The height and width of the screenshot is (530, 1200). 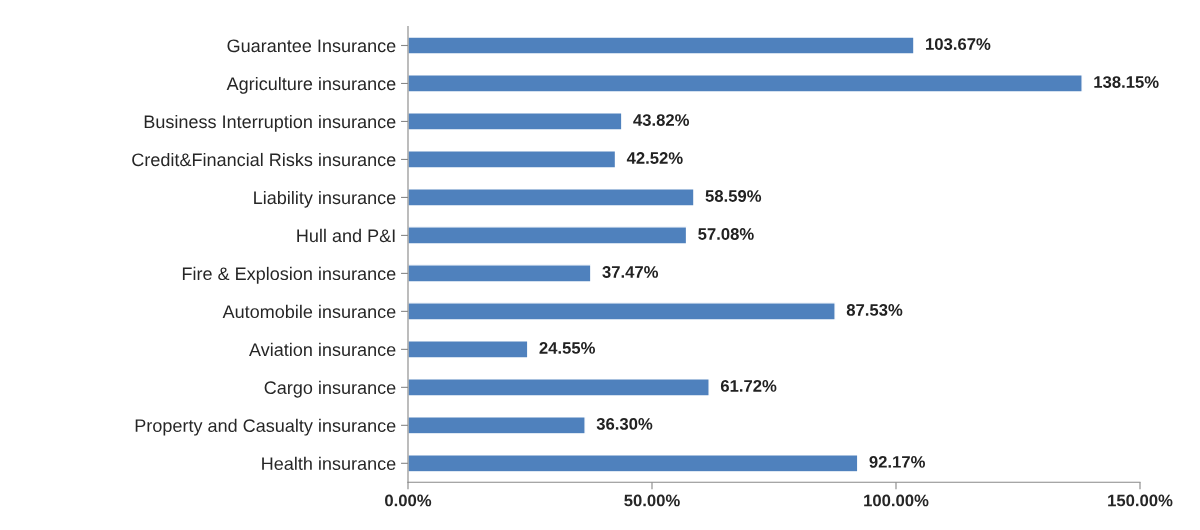 I want to click on data-label: 103.67%, so click(x=958, y=44).